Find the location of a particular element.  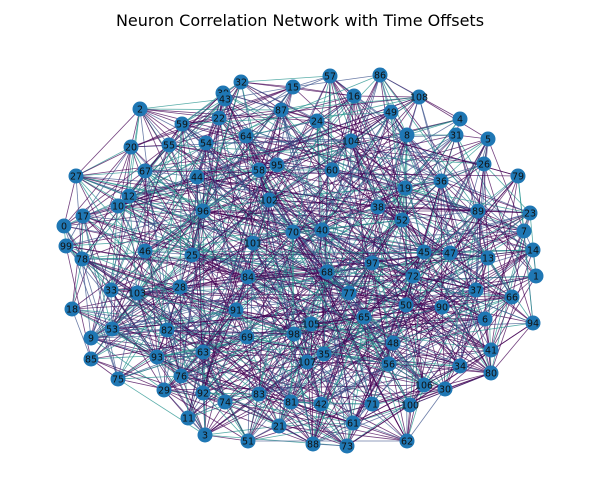

node-105: 105 is located at coordinates (311, 324).